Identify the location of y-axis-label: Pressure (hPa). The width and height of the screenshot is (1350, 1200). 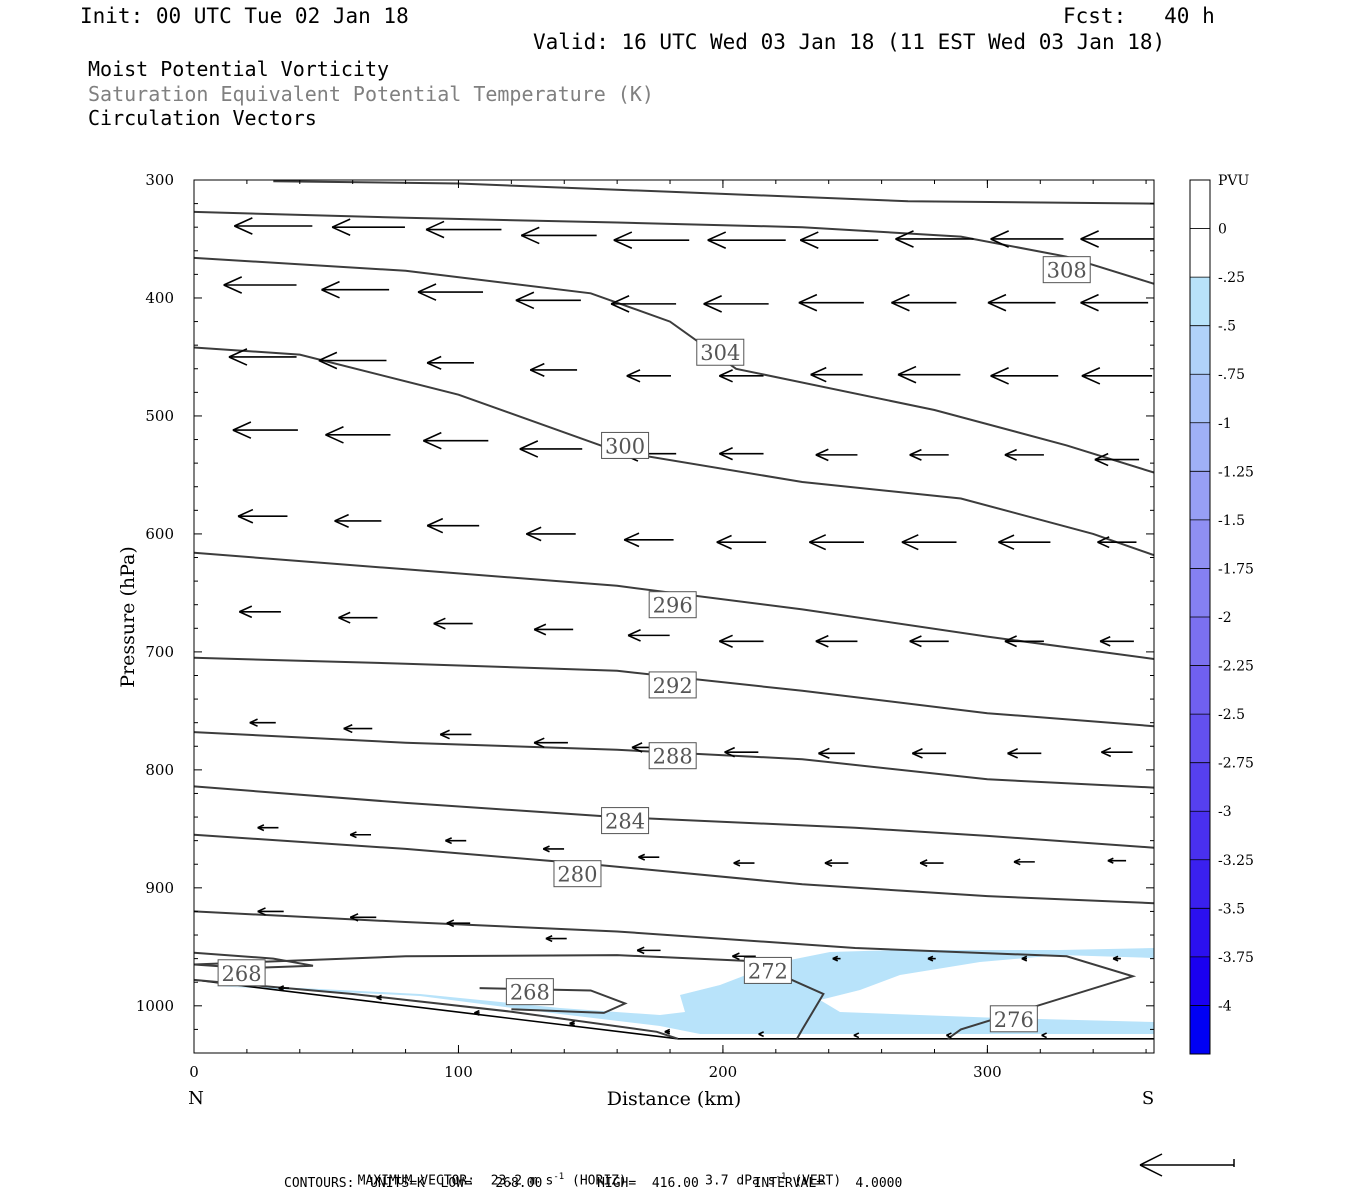
(128, 617).